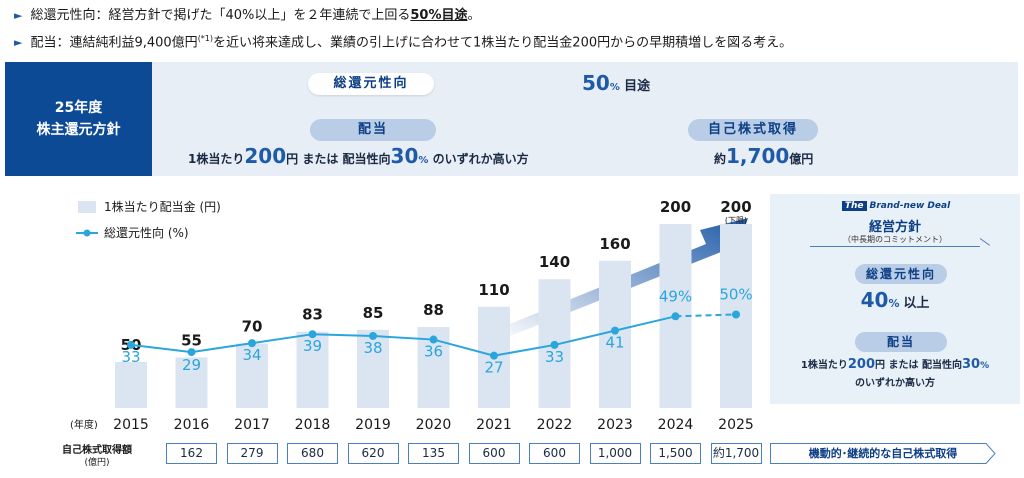 Image resolution: width=1024 pixels, height=478 pixels. What do you see at coordinates (373, 368) in the screenshot?
I see `bar-2019` at bounding box center [373, 368].